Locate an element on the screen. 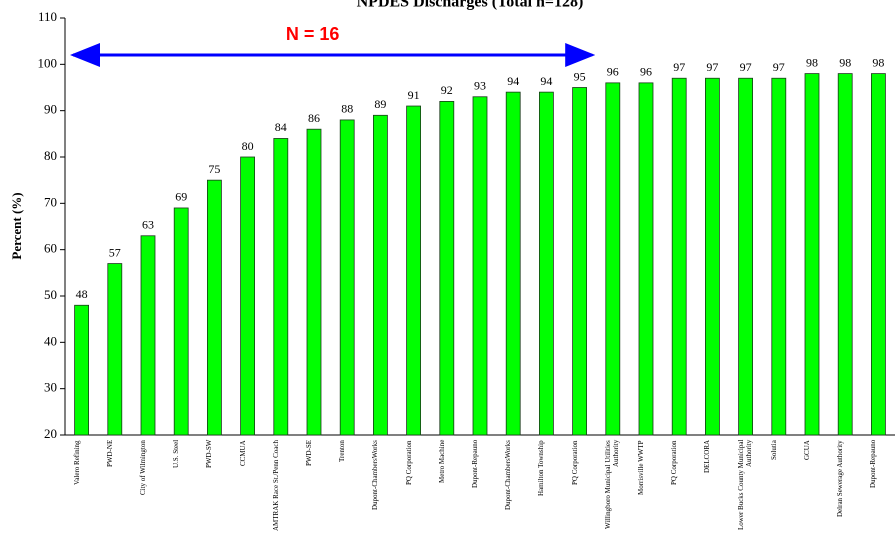 Image resolution: width=895 pixels, height=549 pixels. value-label: 84 is located at coordinates (281, 127).